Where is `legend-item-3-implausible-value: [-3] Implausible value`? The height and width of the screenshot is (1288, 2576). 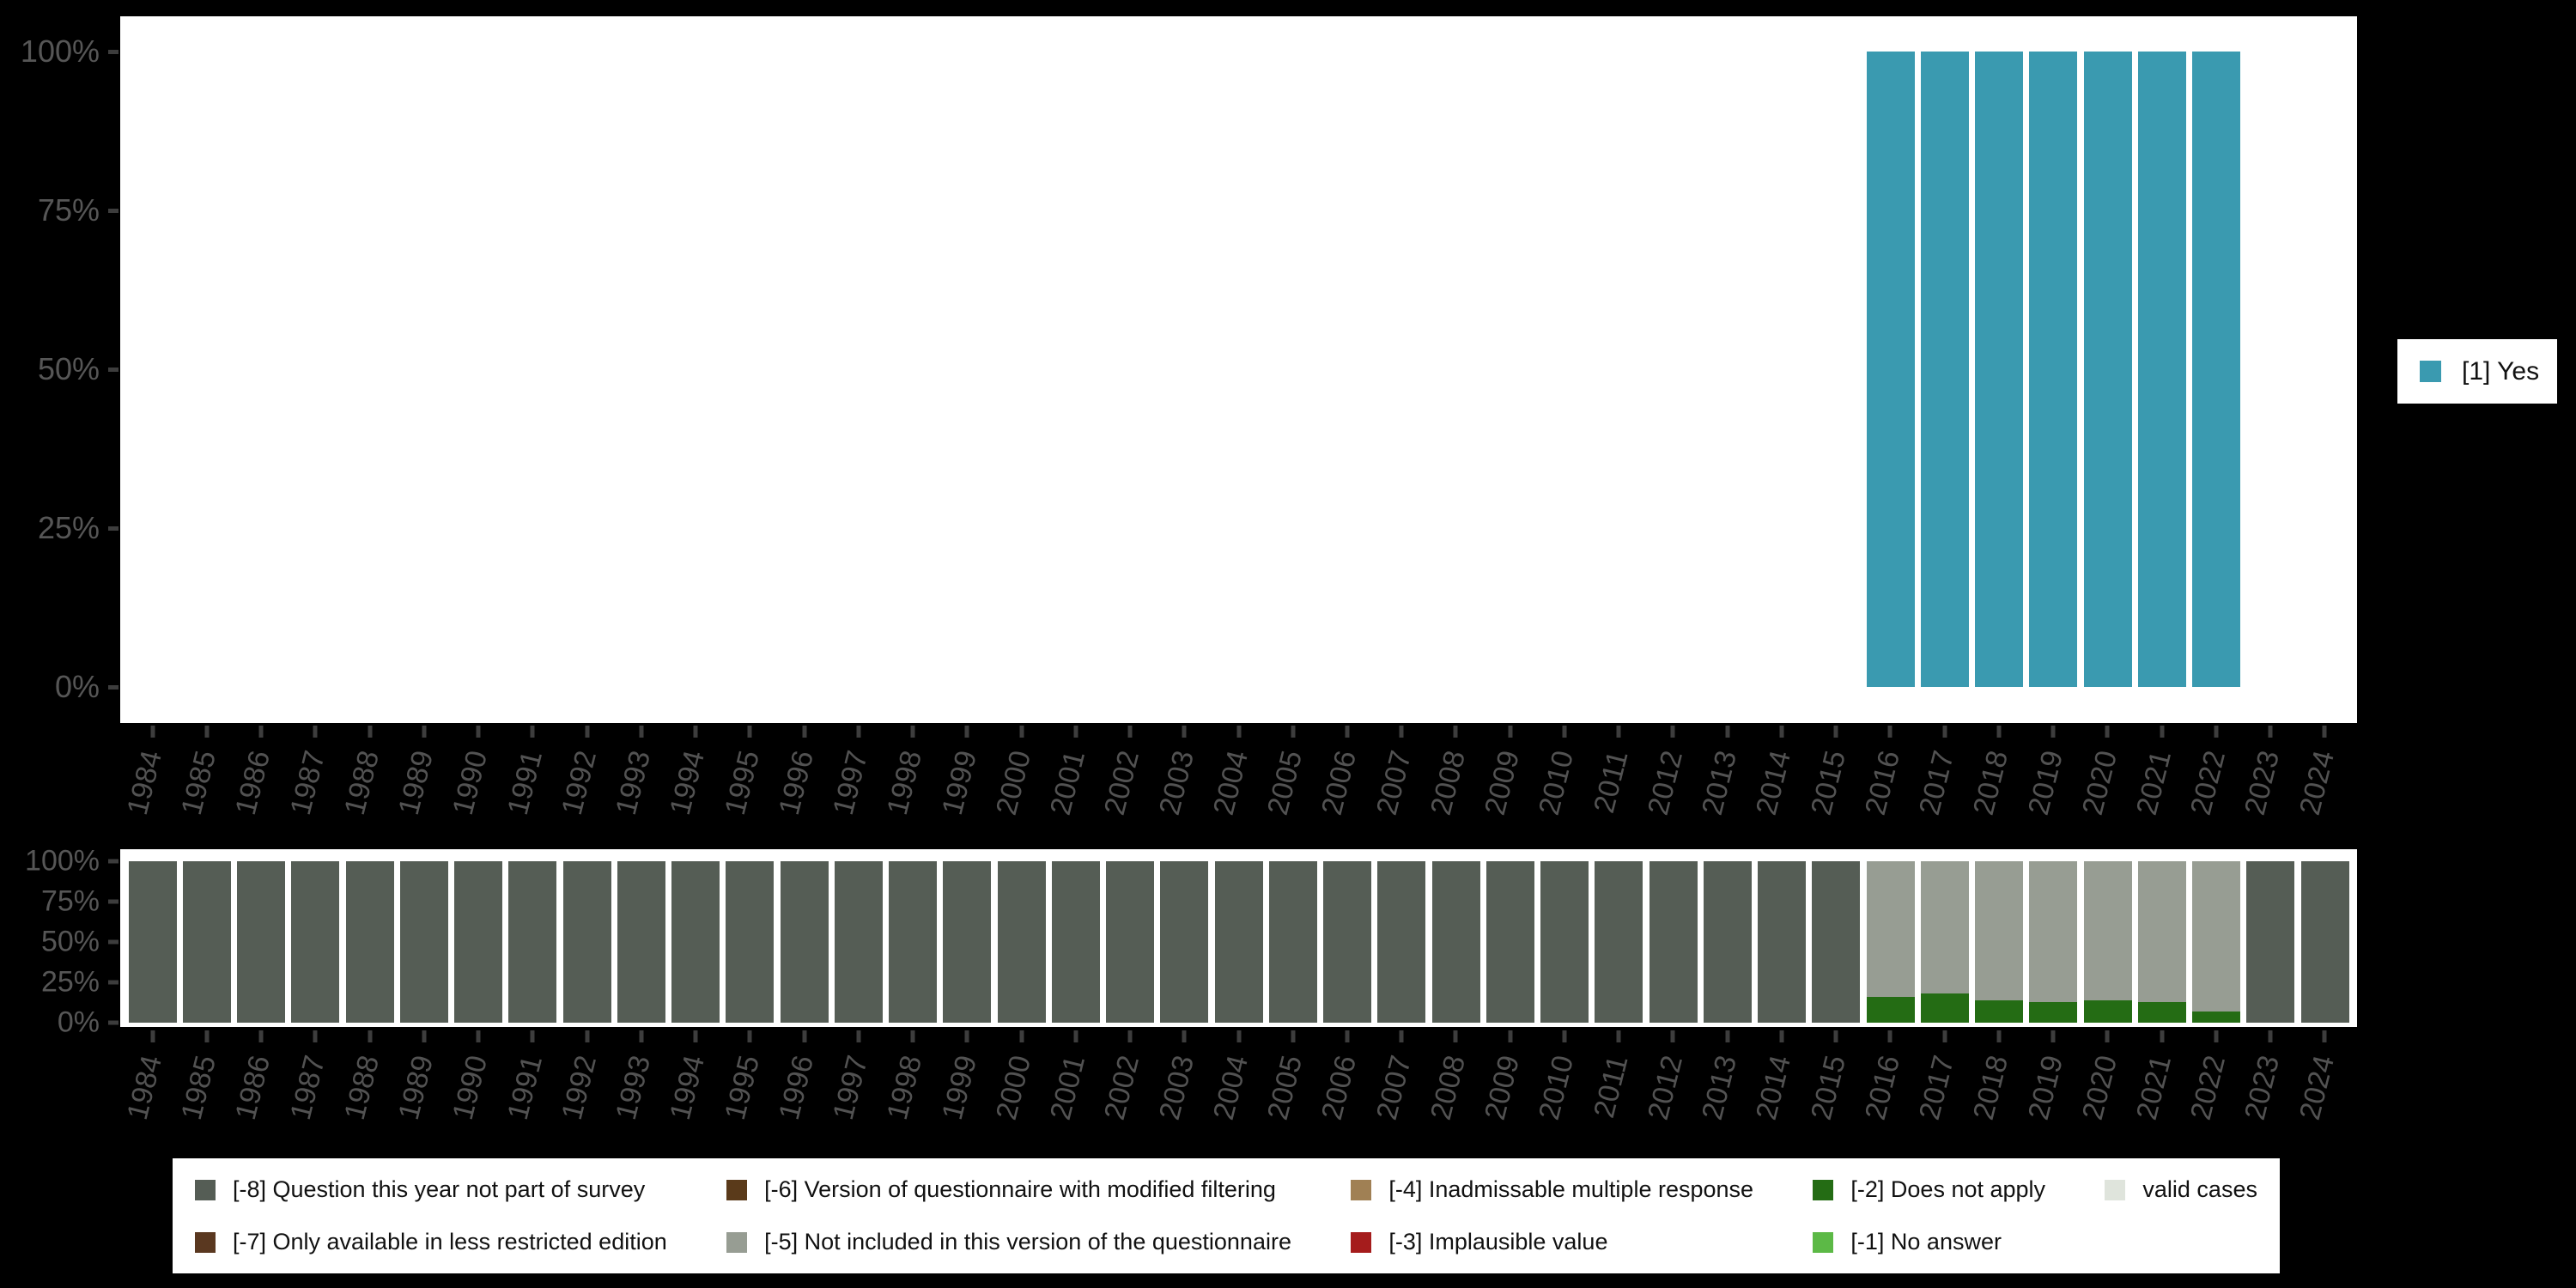
legend-item-3-implausible-value: [-3] Implausible value is located at coordinates (1552, 1242).